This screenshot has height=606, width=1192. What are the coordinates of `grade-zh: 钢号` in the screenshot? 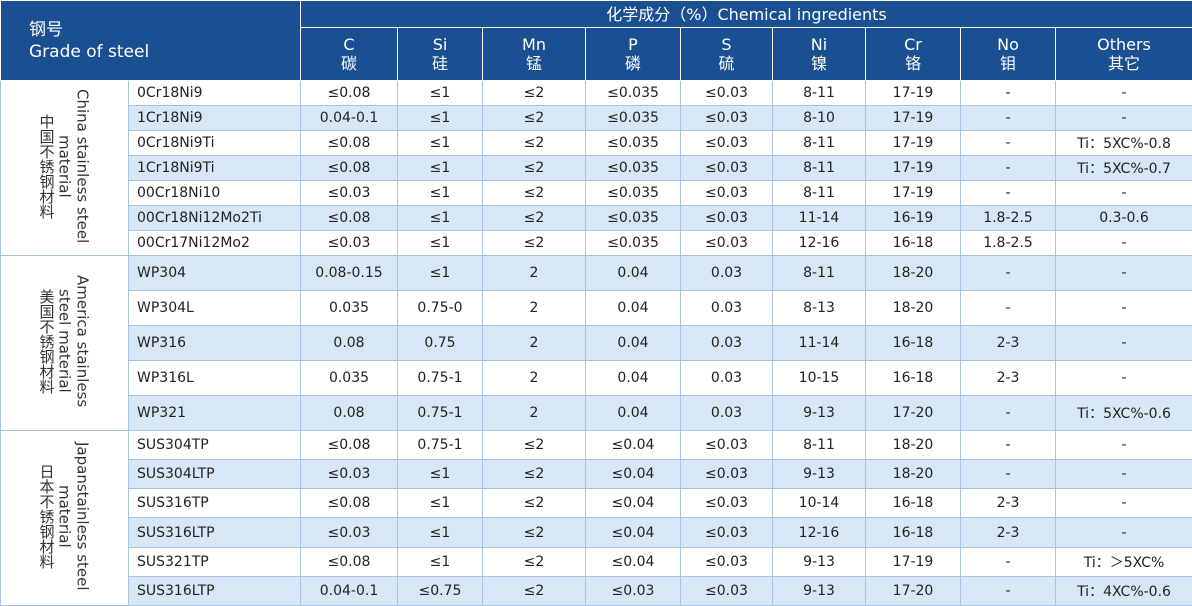 It's located at (164, 30).